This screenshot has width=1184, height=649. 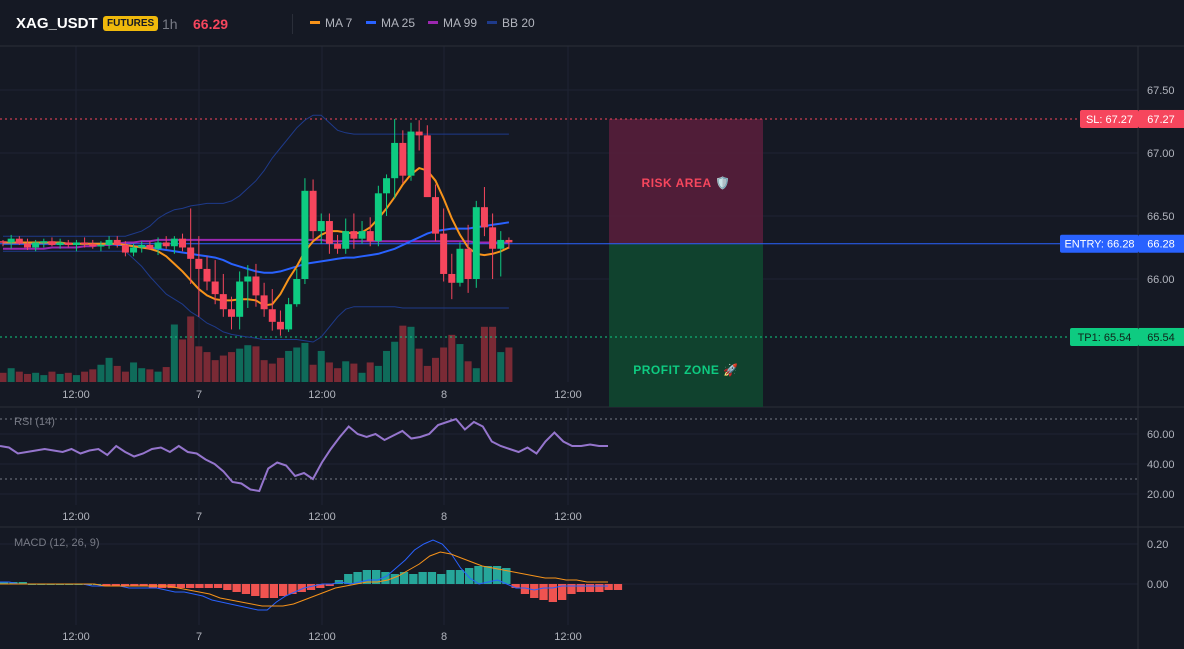 I want to click on macd-panel: MACD (12, 26, 9), so click(x=311, y=574).